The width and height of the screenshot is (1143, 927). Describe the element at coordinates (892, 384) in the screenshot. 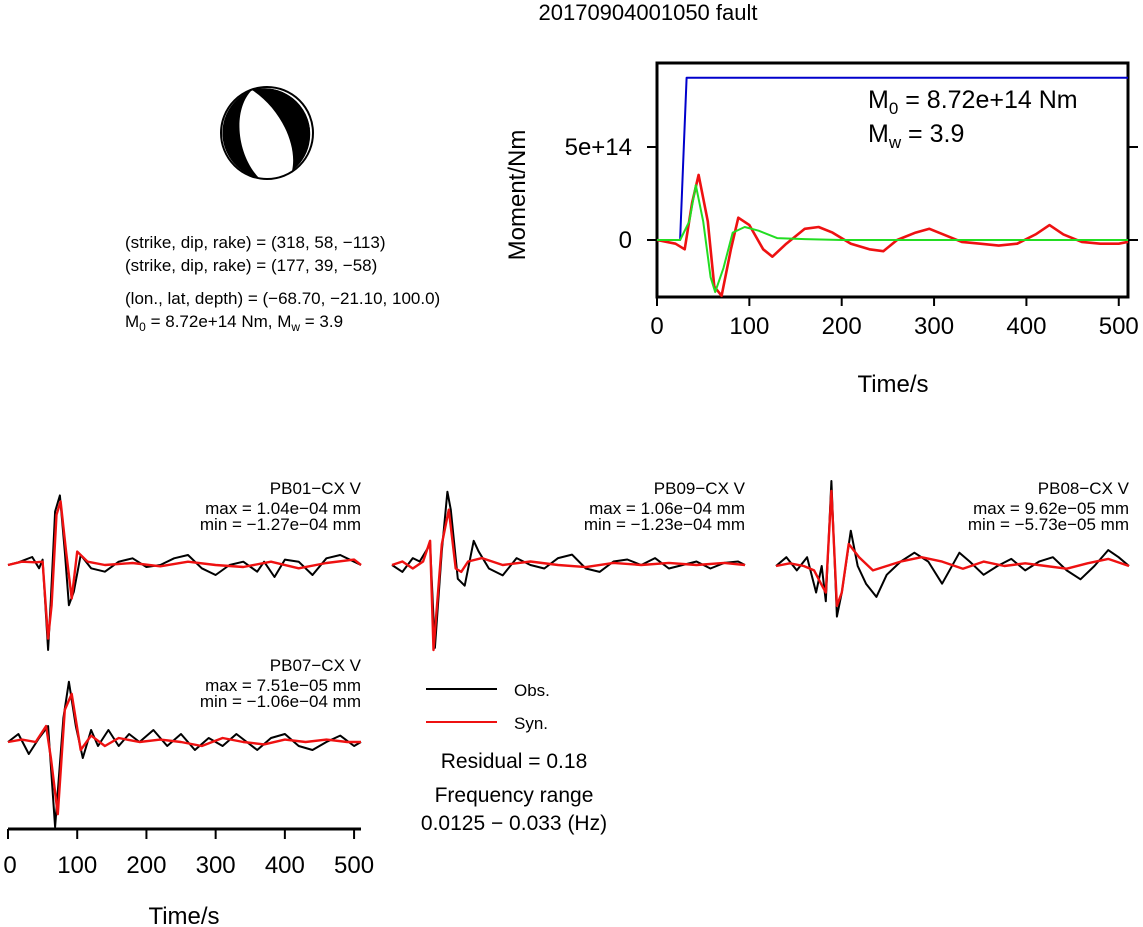

I see `moment-x-label: Time/s` at that location.